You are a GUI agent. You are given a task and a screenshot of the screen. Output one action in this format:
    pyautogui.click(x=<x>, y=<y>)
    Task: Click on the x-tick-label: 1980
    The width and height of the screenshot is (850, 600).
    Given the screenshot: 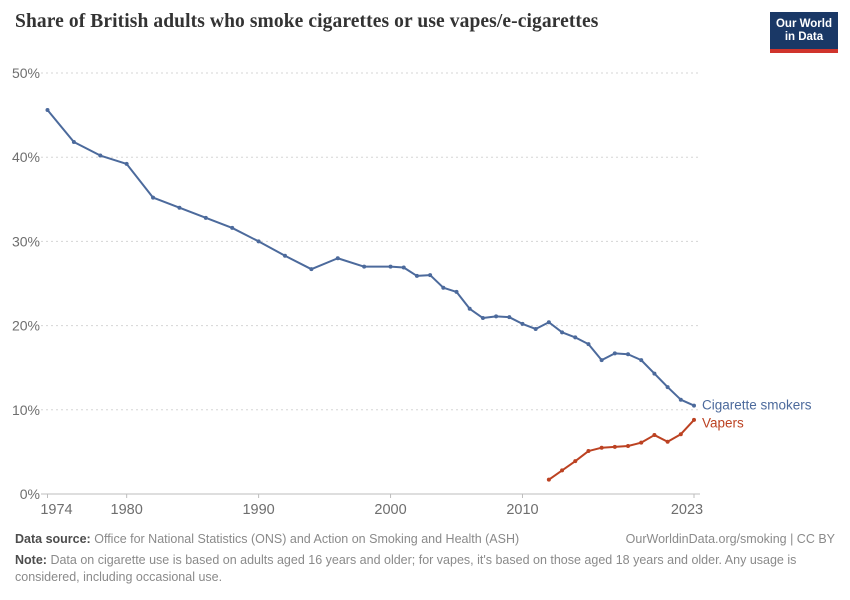 What is the action you would take?
    pyautogui.click(x=127, y=510)
    